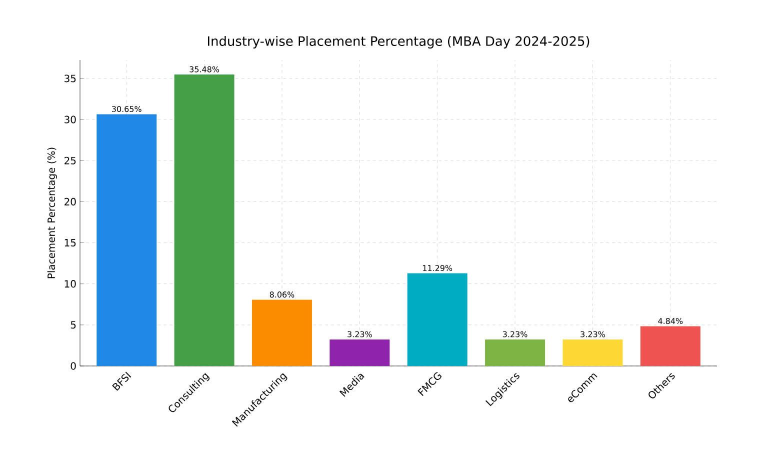 The image size is (767, 461). I want to click on y-tick-label: 20, so click(70, 202).